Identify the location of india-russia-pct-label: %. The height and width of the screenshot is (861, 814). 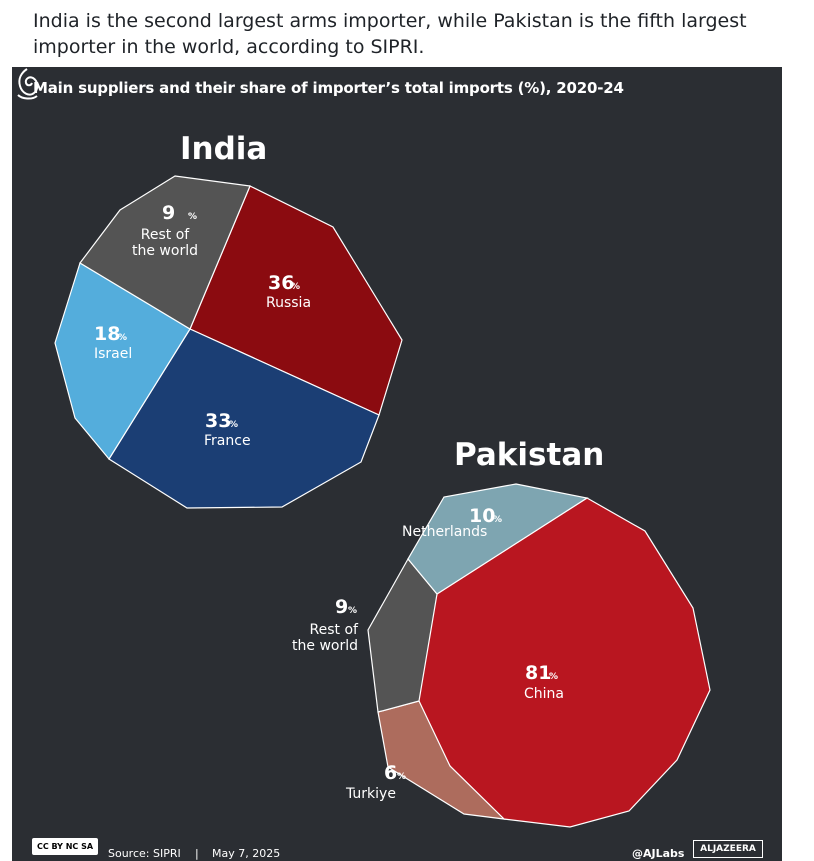
(295, 287).